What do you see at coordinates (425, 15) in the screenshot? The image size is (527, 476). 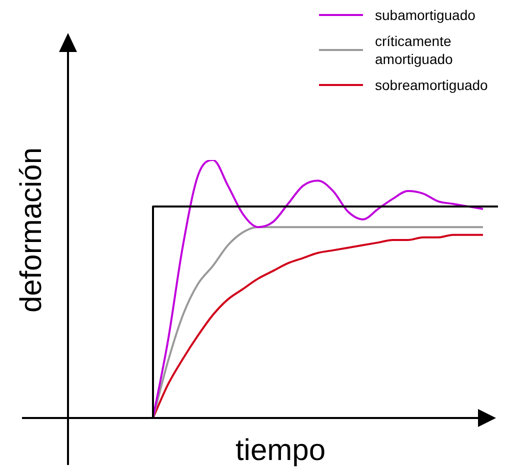 I see `legend-label: subamortiguado` at bounding box center [425, 15].